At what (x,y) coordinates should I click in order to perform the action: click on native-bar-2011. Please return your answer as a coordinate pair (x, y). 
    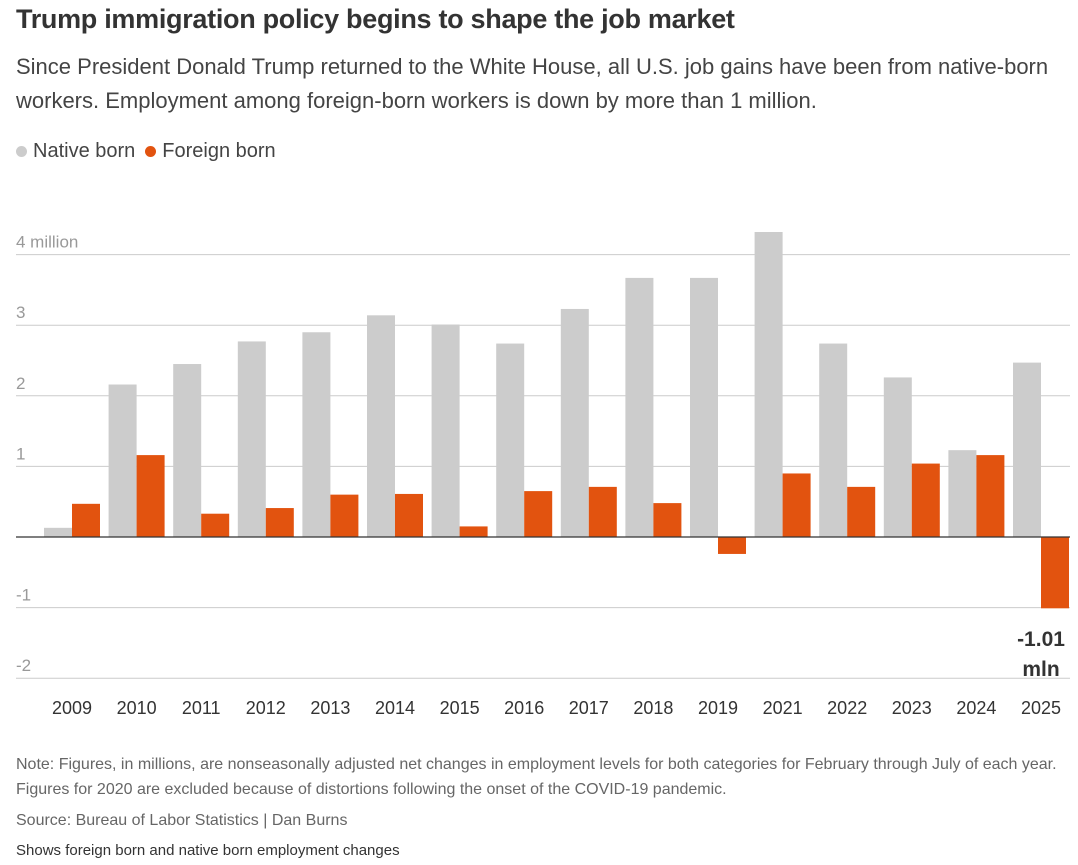
    Looking at the image, I should click on (187, 450).